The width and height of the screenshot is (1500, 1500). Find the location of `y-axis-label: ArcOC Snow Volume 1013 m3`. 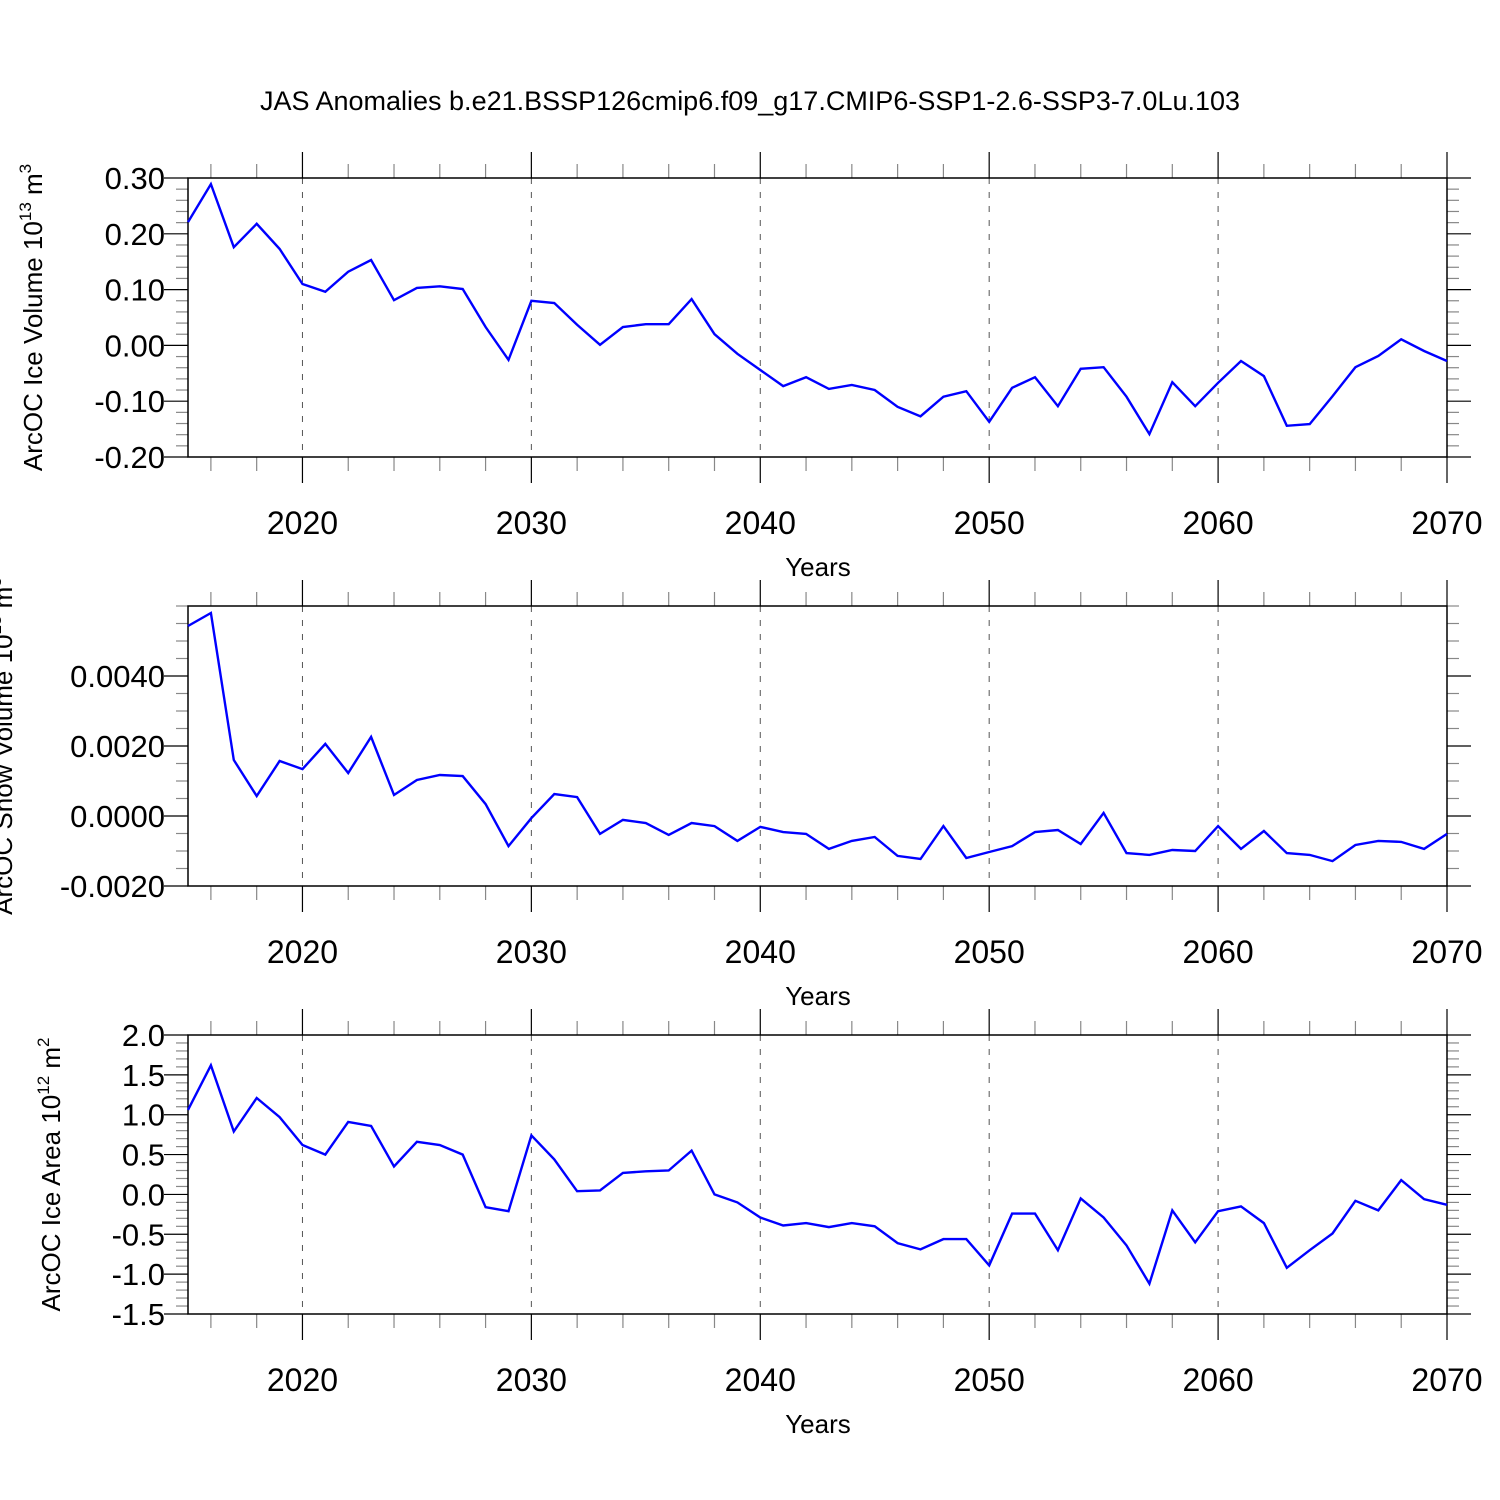

y-axis-label: ArcOC Snow Volume 1013 m3 is located at coordinates (9, 746).